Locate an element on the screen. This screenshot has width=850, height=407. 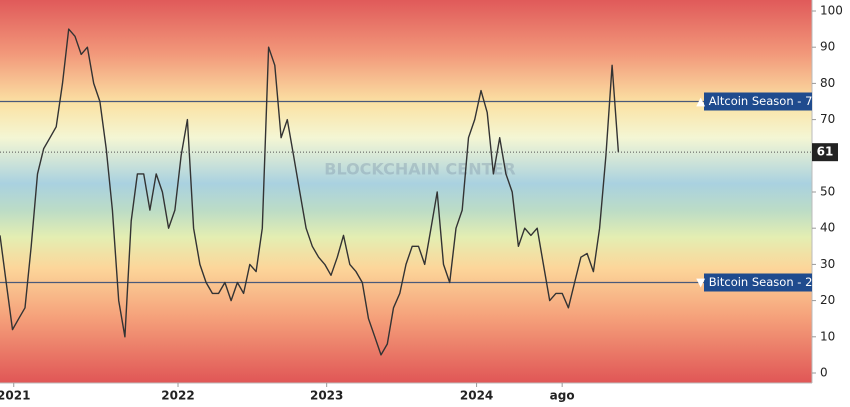
last-value-badge is located at coordinates (825, 152).